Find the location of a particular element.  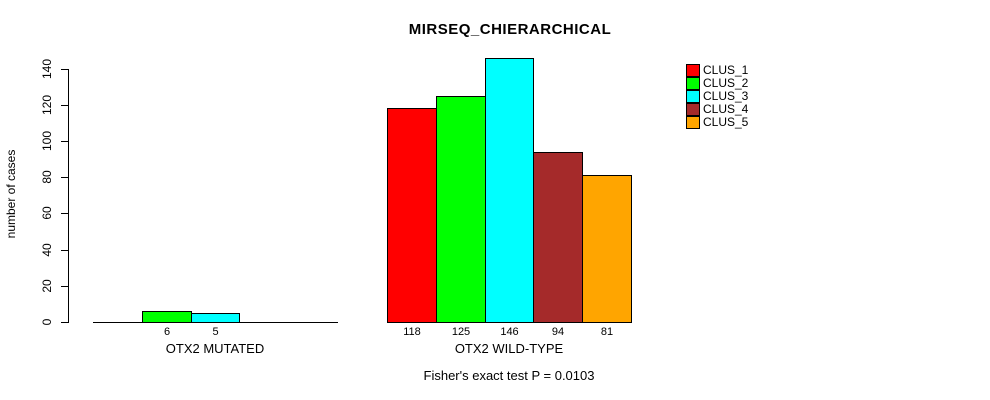

bar-value-label: 118 is located at coordinates (412, 332).